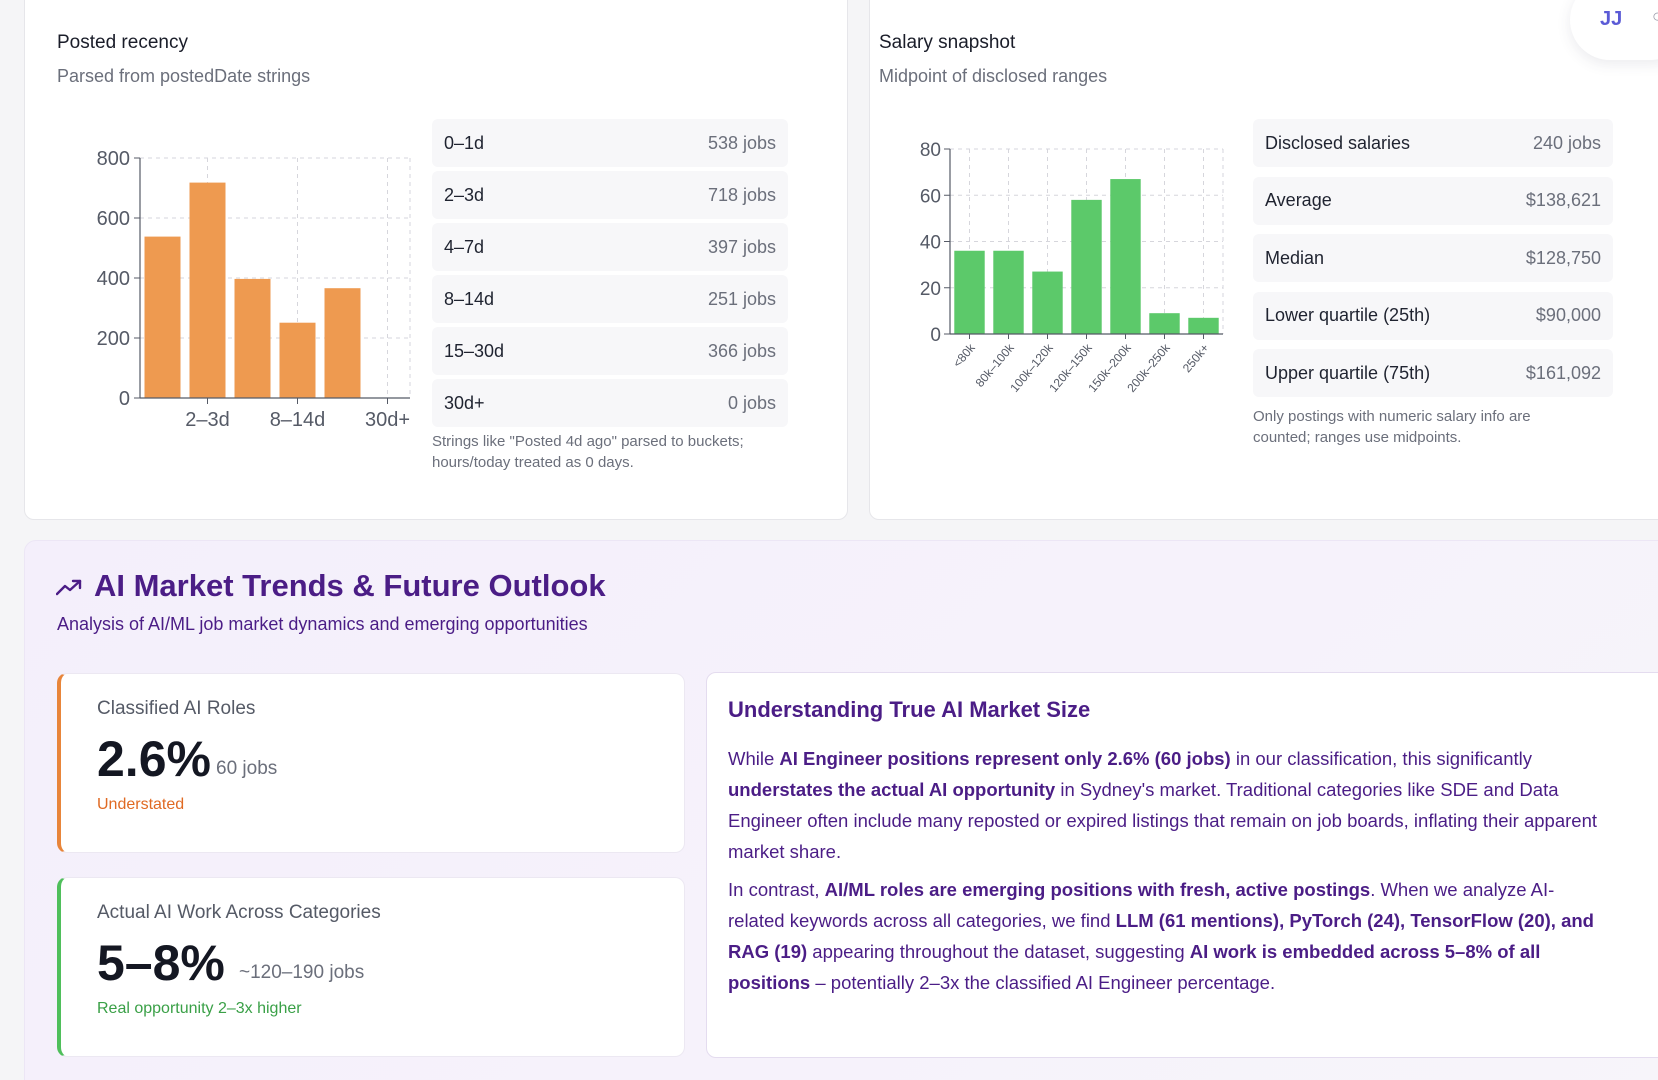 This screenshot has height=1080, width=1658. I want to click on metric-footnote: Real opportunity 2–3x higher, so click(199, 1008).